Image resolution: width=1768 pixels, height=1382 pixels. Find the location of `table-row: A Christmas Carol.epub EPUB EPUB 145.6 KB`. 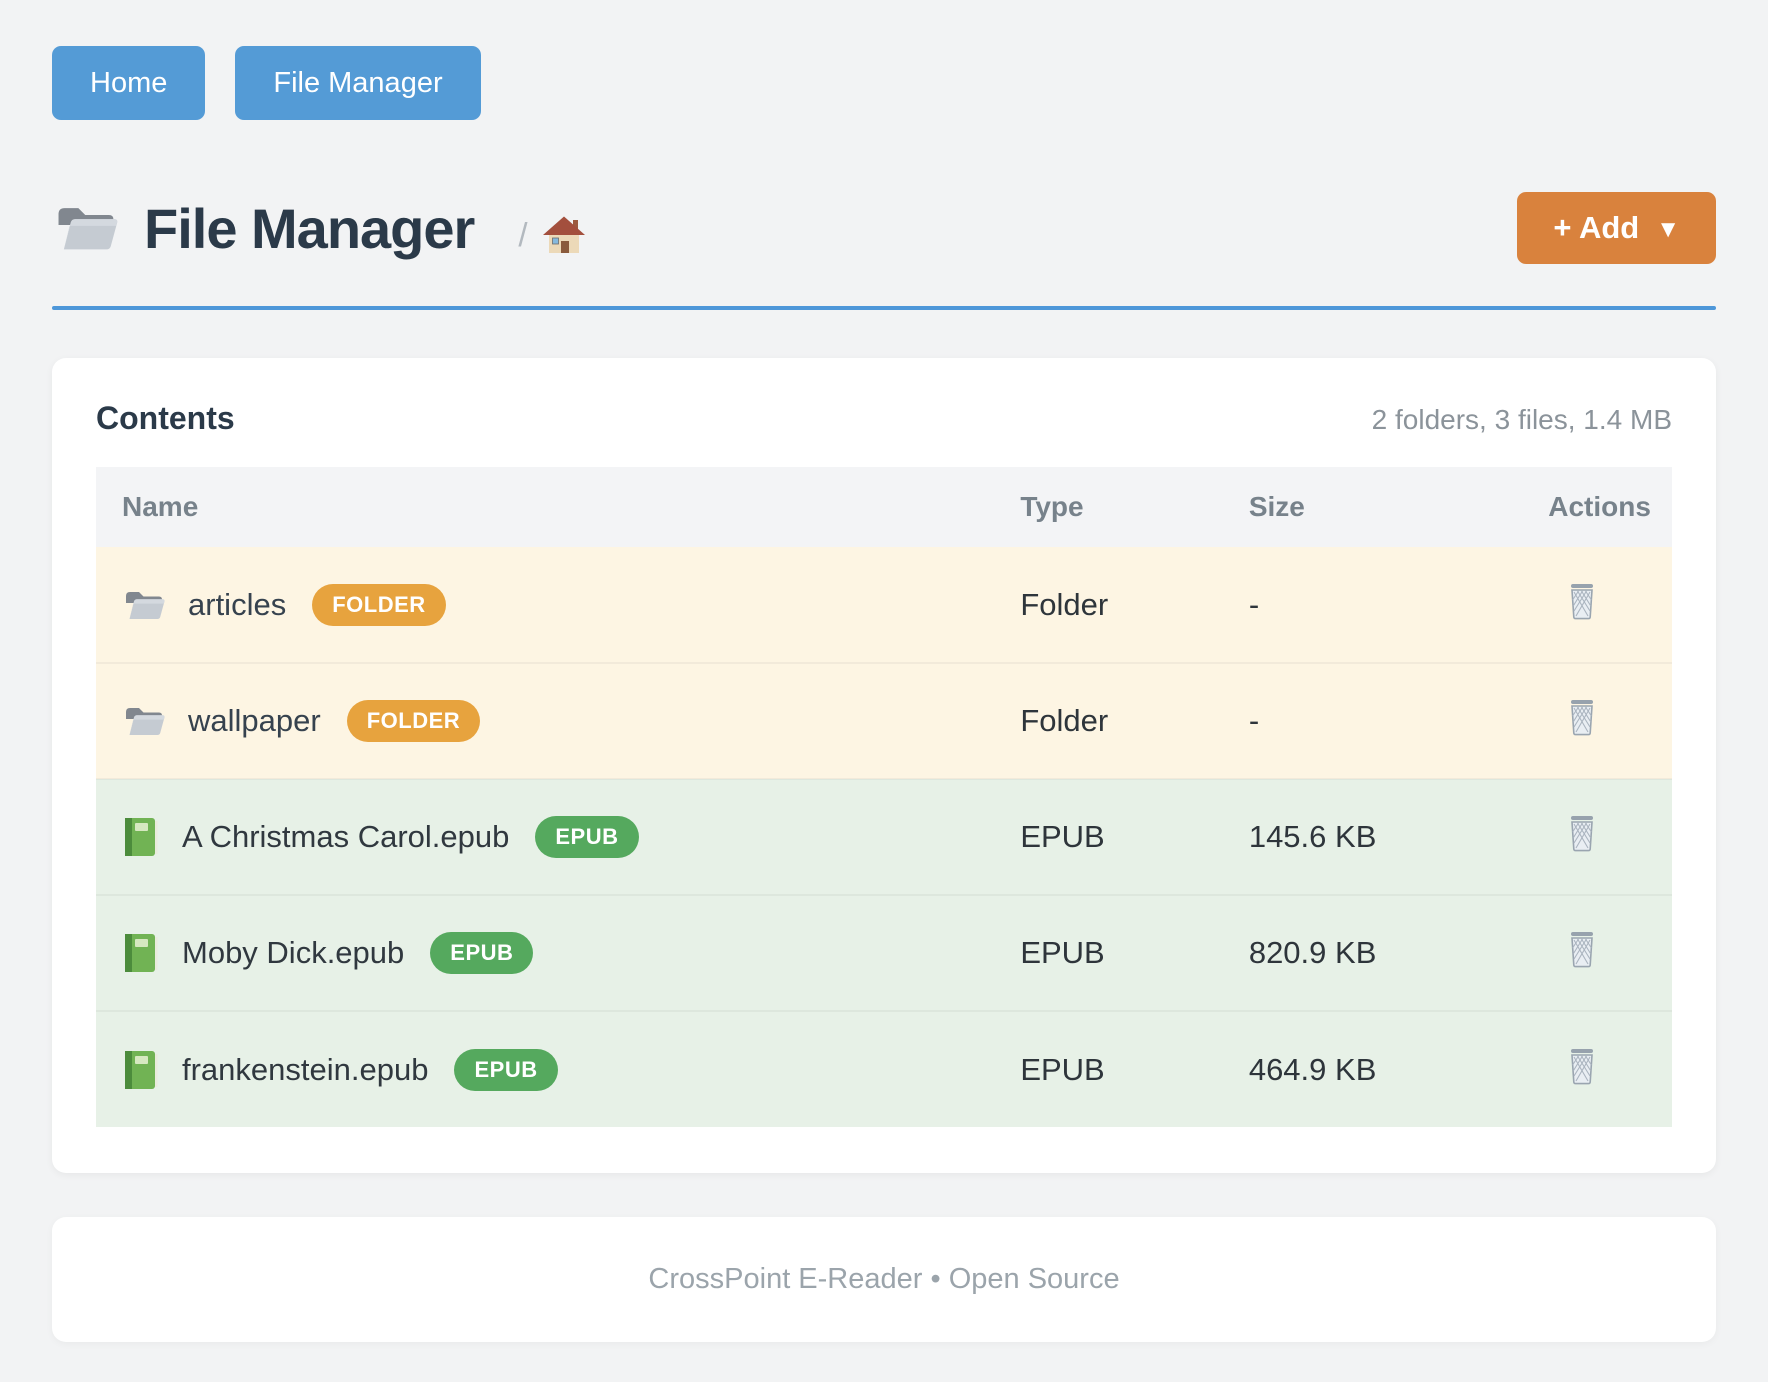

table-row: A Christmas Carol.epub EPUB EPUB 145.6 KB is located at coordinates (884, 836).